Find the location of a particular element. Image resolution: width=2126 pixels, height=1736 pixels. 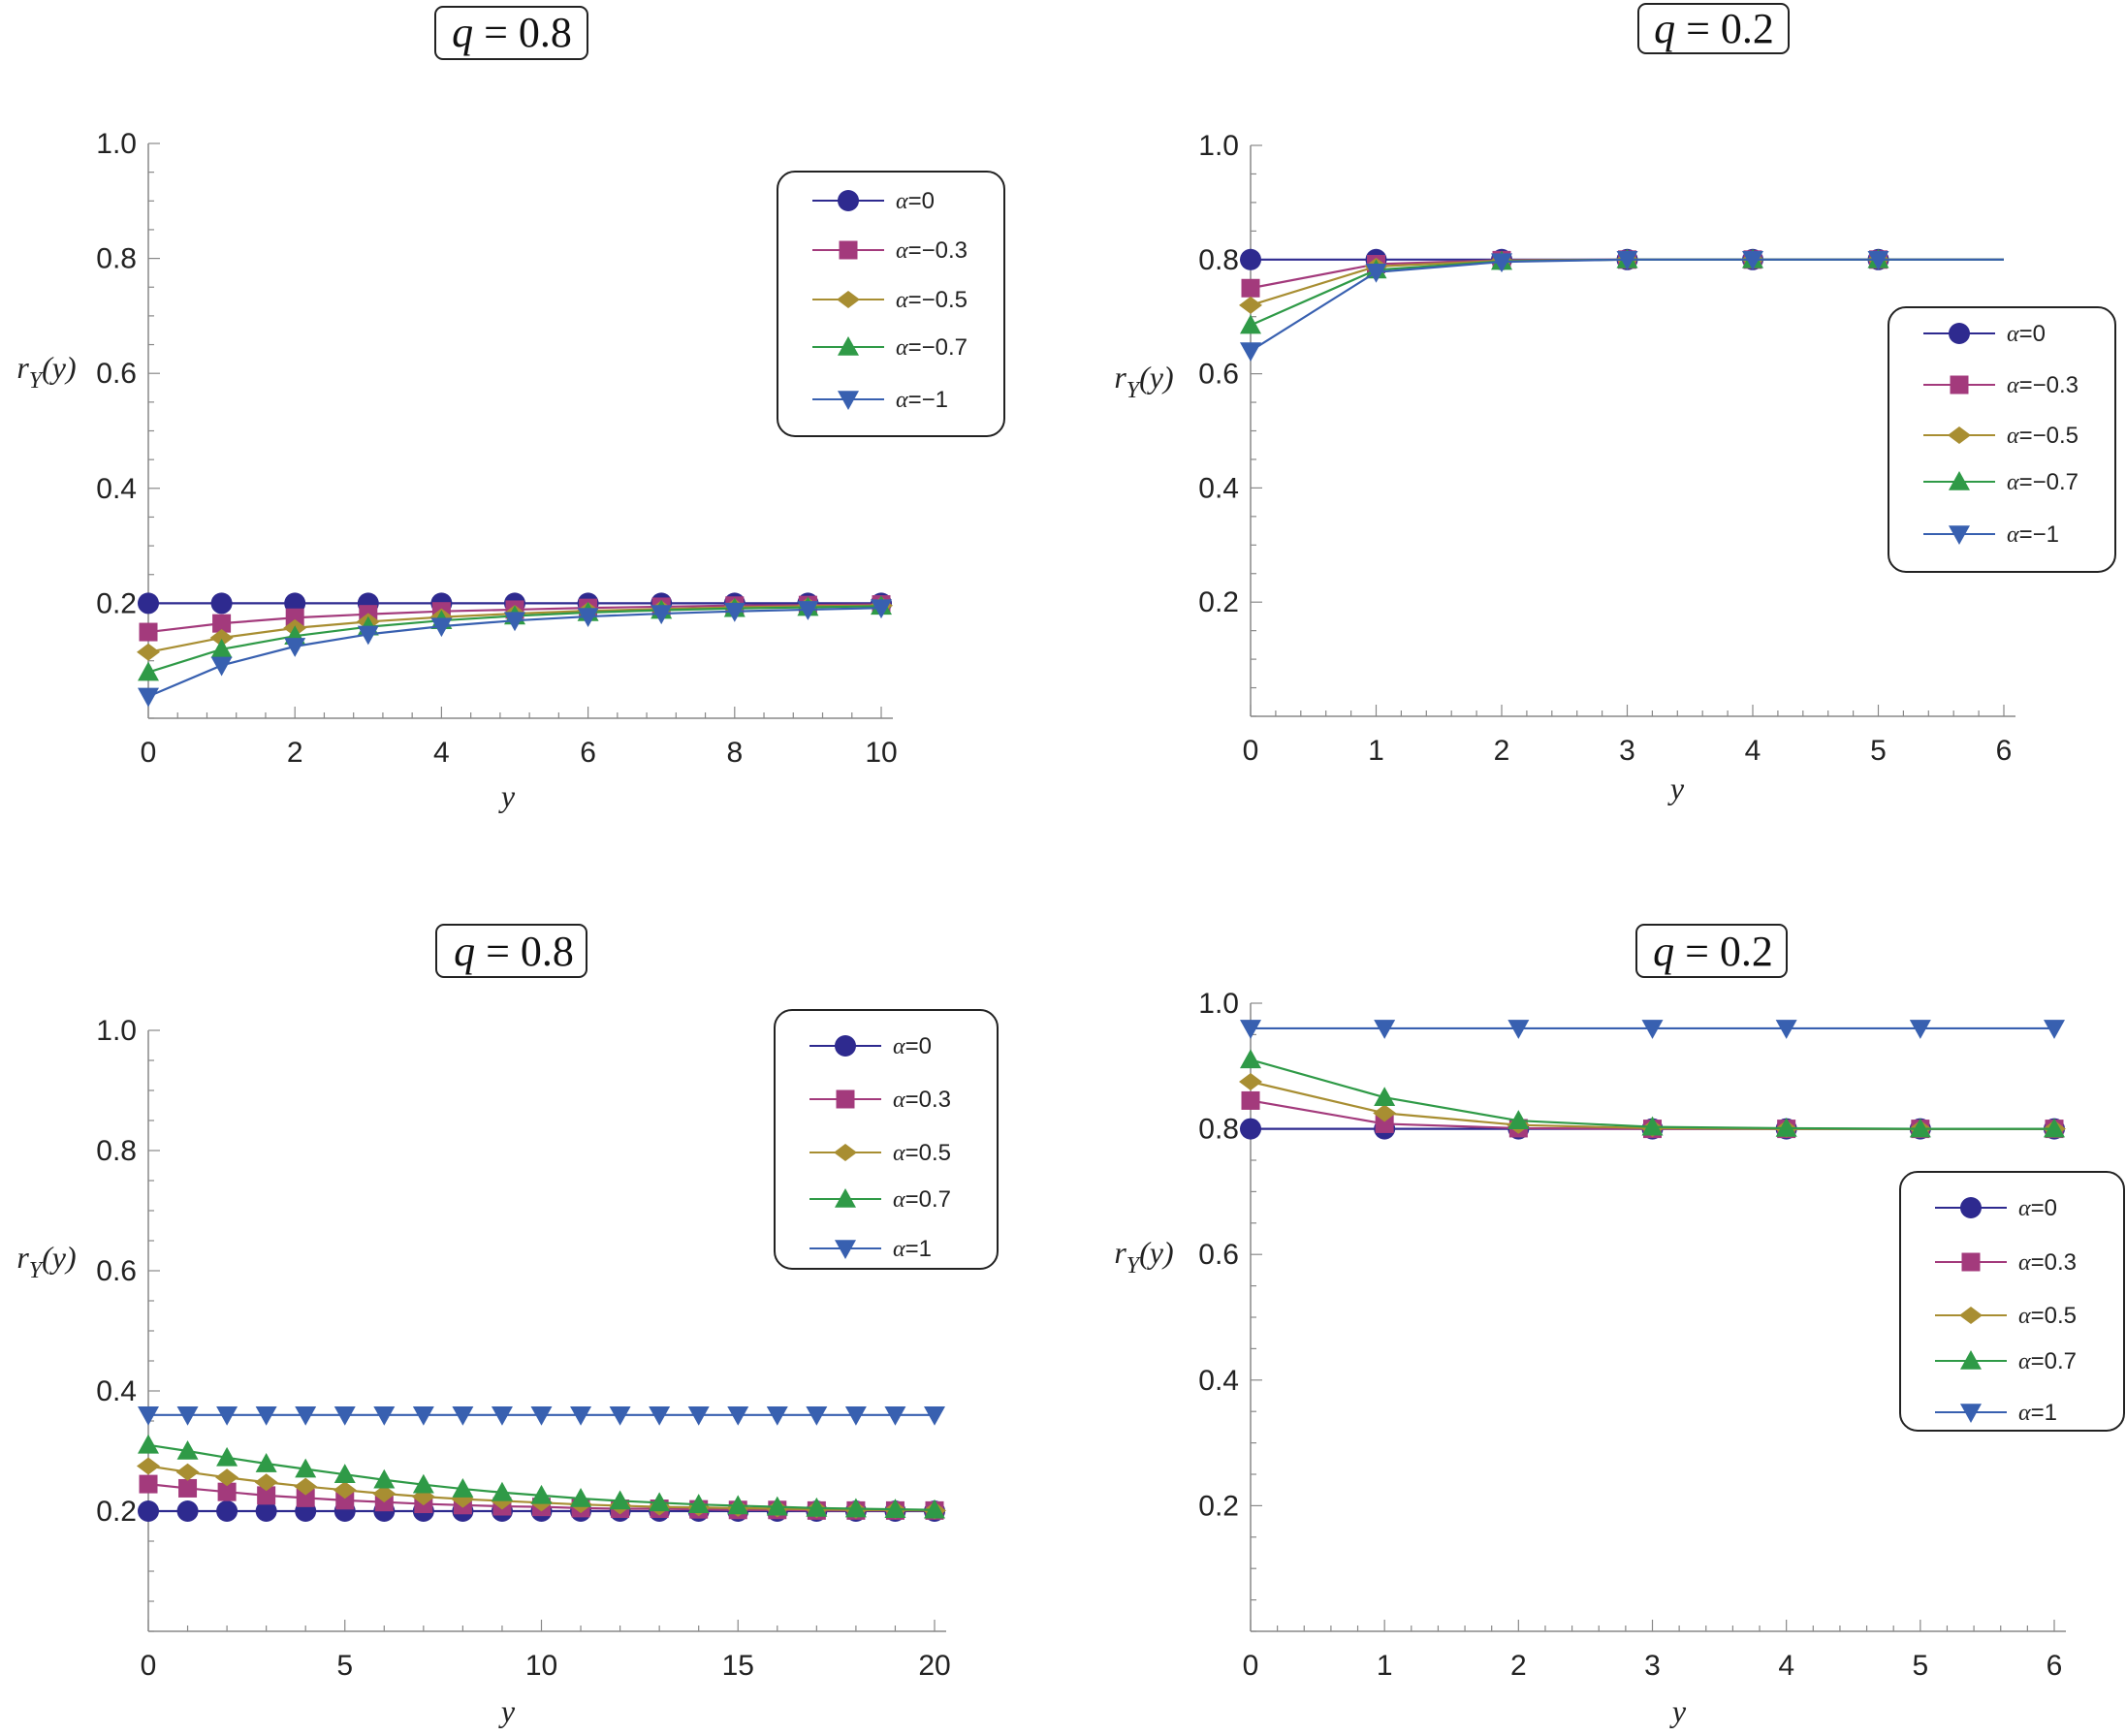

y-tick-label: 0.4 is located at coordinates (116, 489).